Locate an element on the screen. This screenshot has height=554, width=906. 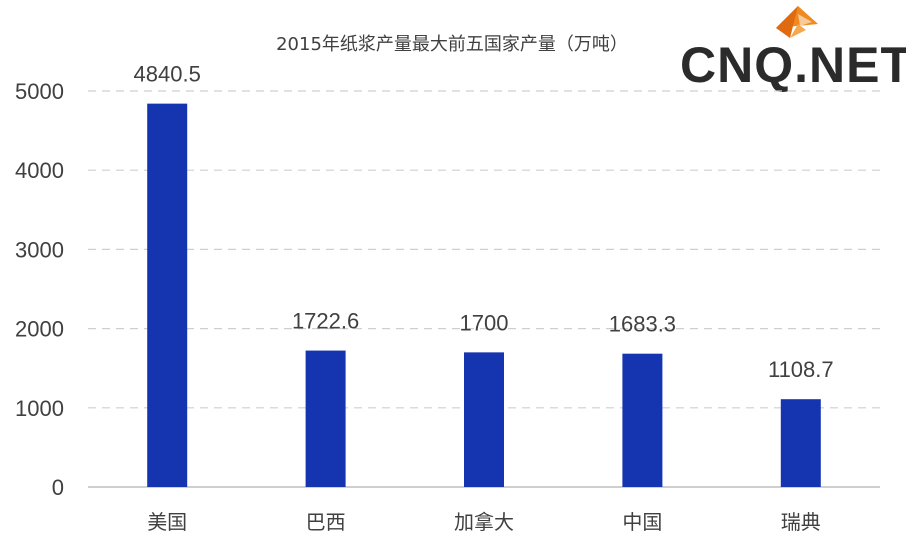
x-tick-label: 瑞典 is located at coordinates (801, 522).